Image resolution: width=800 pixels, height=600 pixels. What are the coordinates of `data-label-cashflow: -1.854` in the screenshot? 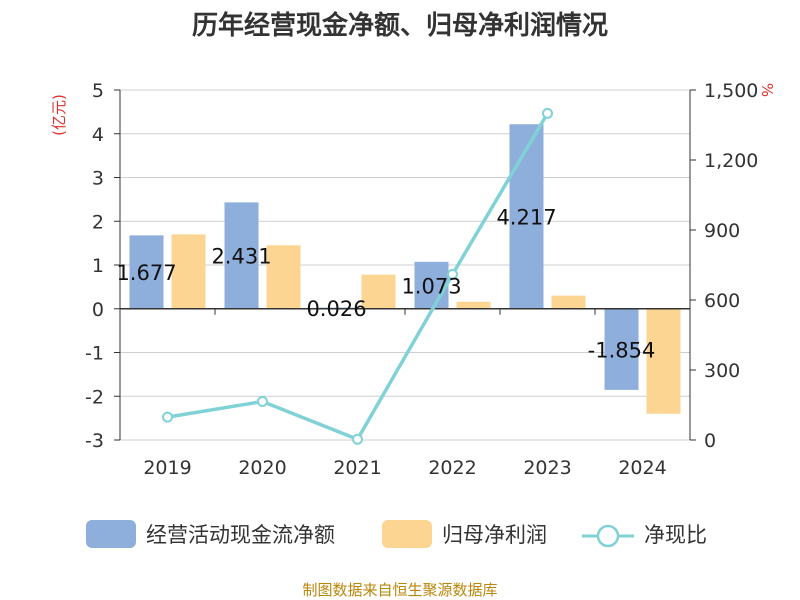 It's located at (622, 350).